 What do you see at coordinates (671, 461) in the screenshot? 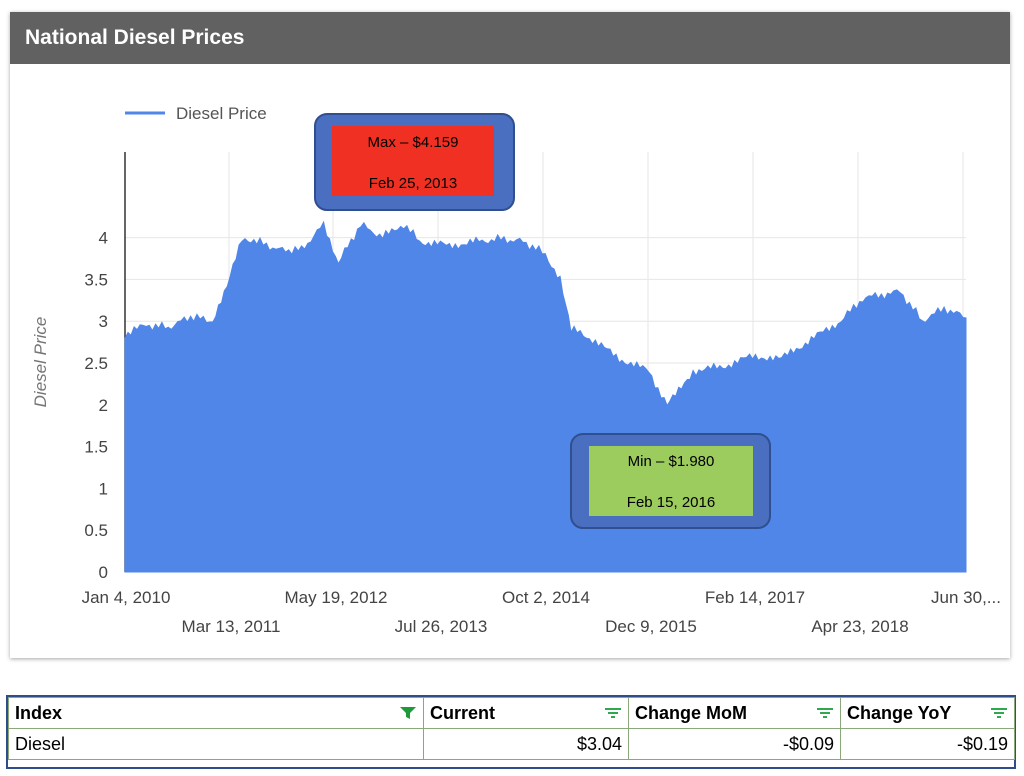
I see `min-callout-value: Min – $1.980` at bounding box center [671, 461].